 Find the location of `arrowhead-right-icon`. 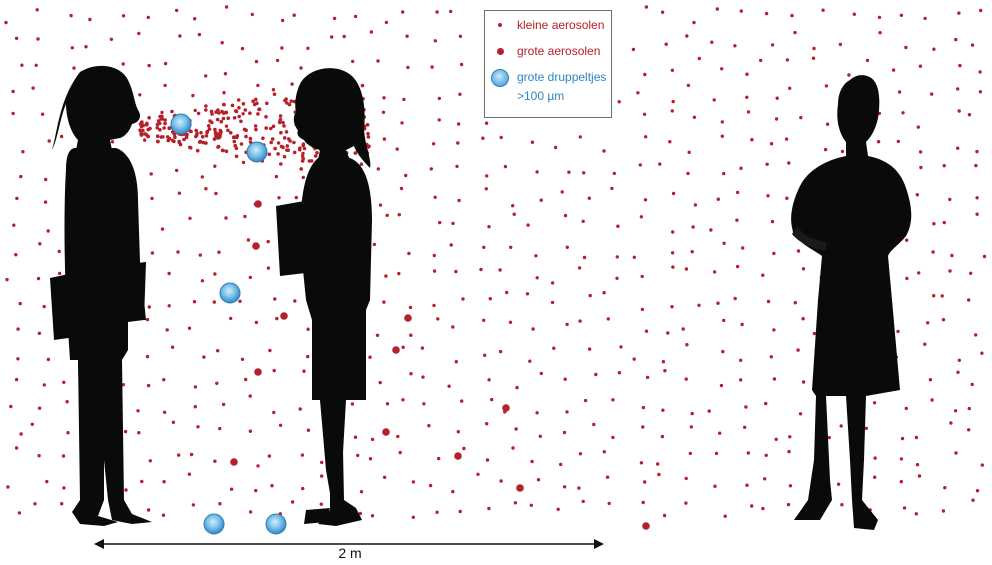

arrowhead-right-icon is located at coordinates (599, 544).